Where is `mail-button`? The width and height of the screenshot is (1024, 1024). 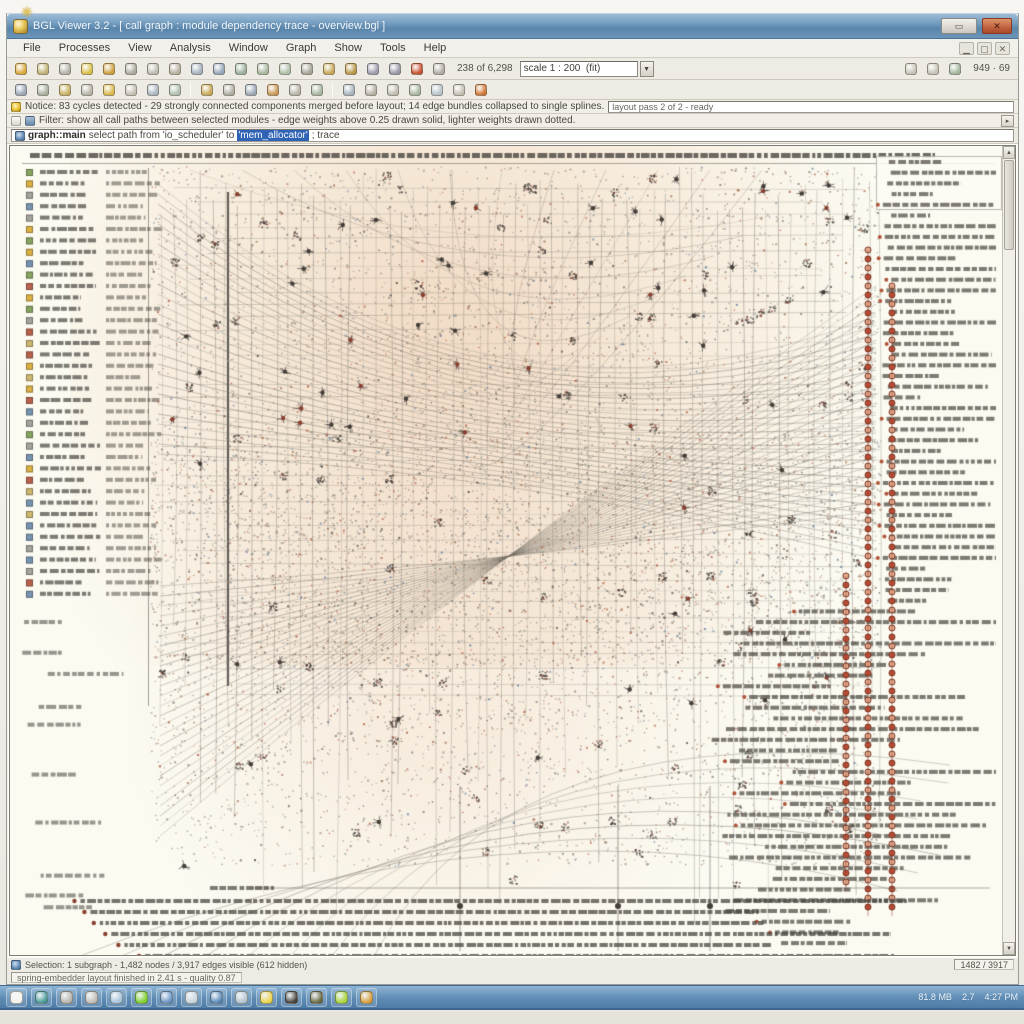
mail-button is located at coordinates (116, 997).